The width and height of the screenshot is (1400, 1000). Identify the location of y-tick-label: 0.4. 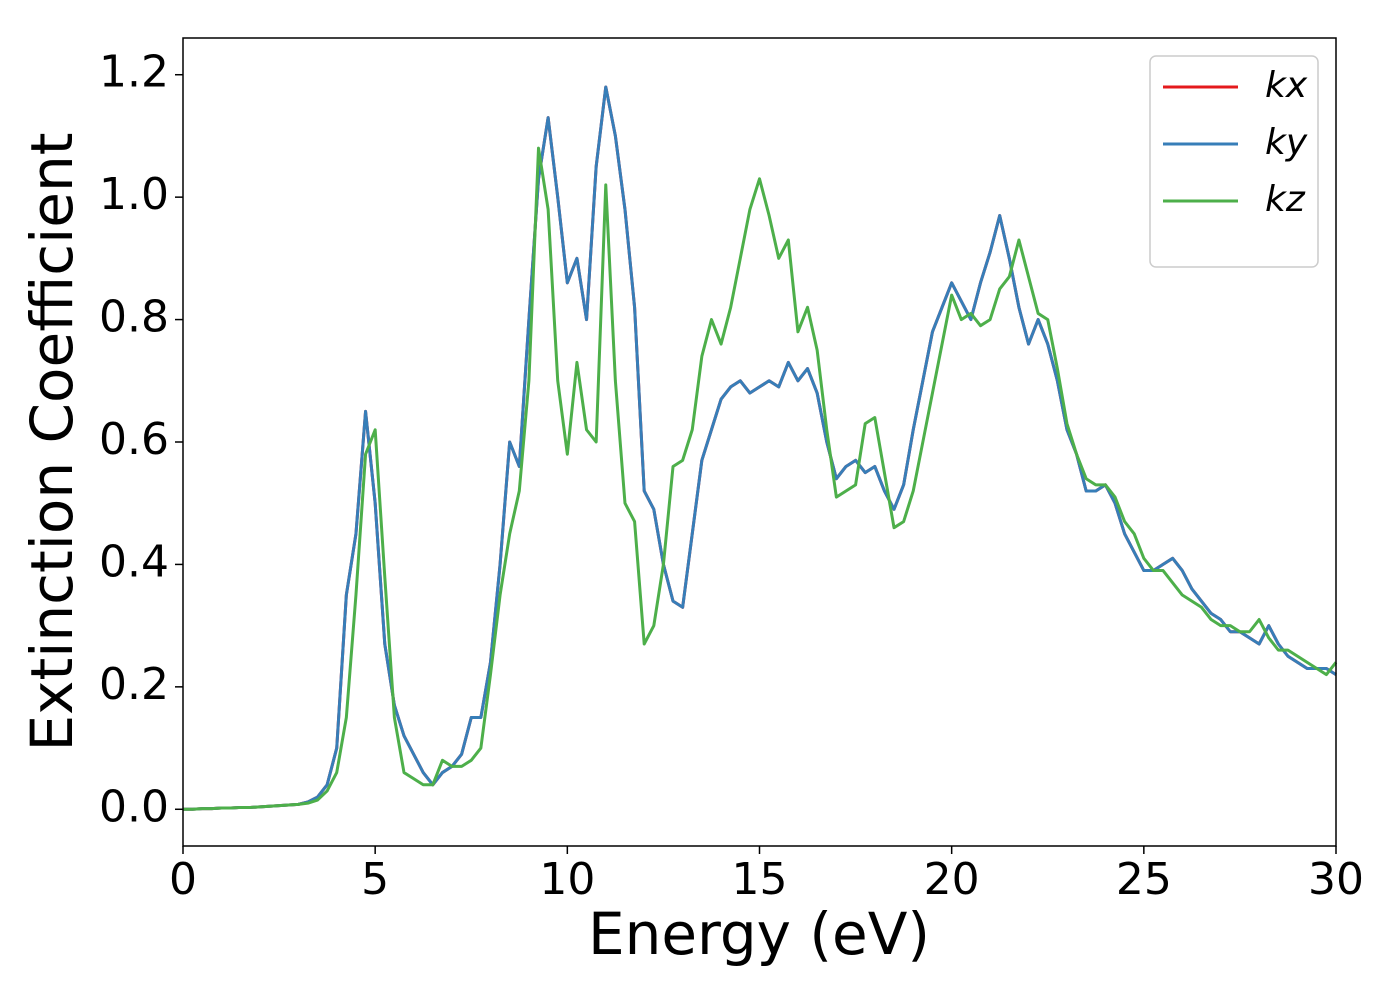
(134, 561).